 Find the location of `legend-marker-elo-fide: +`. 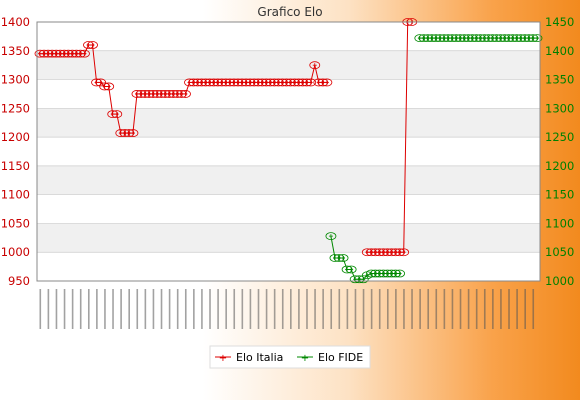

legend-marker-elo-fide: + is located at coordinates (305, 358).